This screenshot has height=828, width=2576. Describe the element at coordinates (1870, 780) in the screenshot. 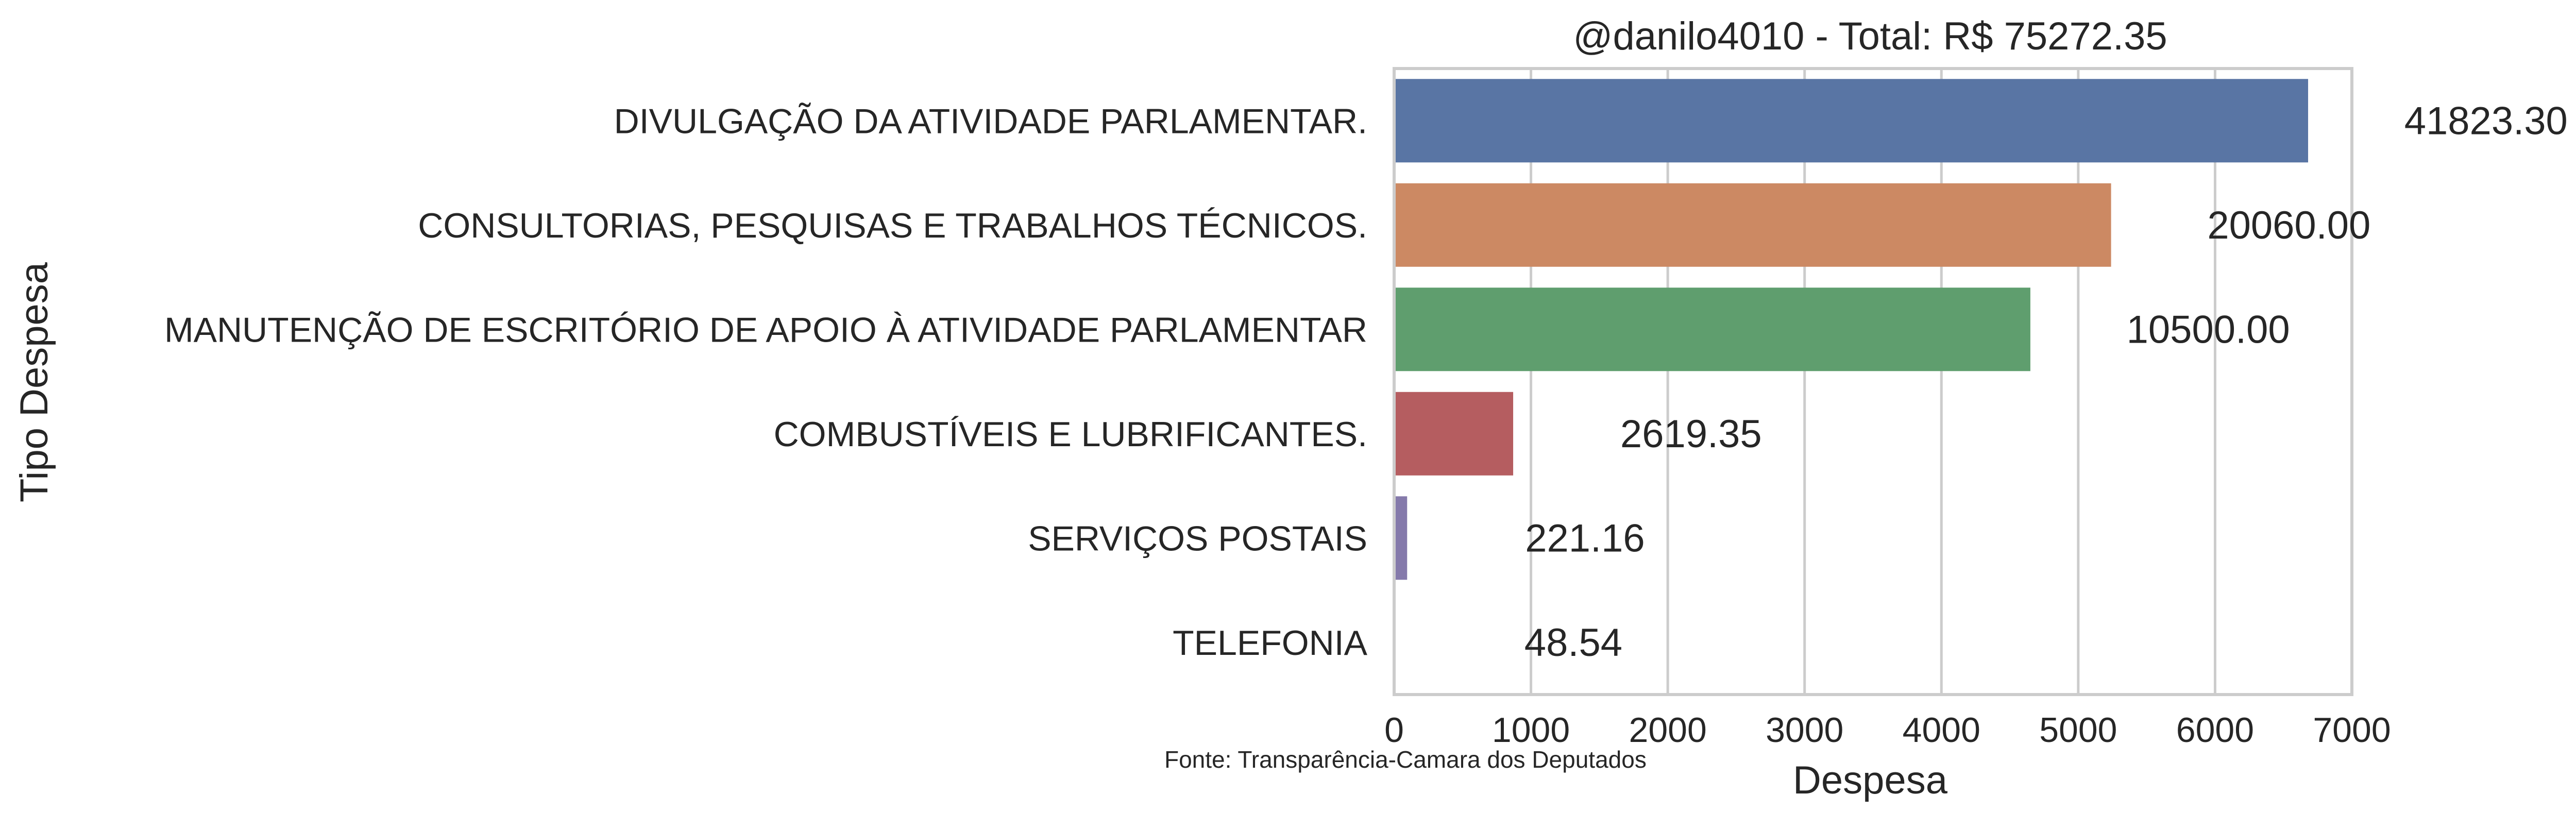

I see `x-axis-label: Despesa` at that location.